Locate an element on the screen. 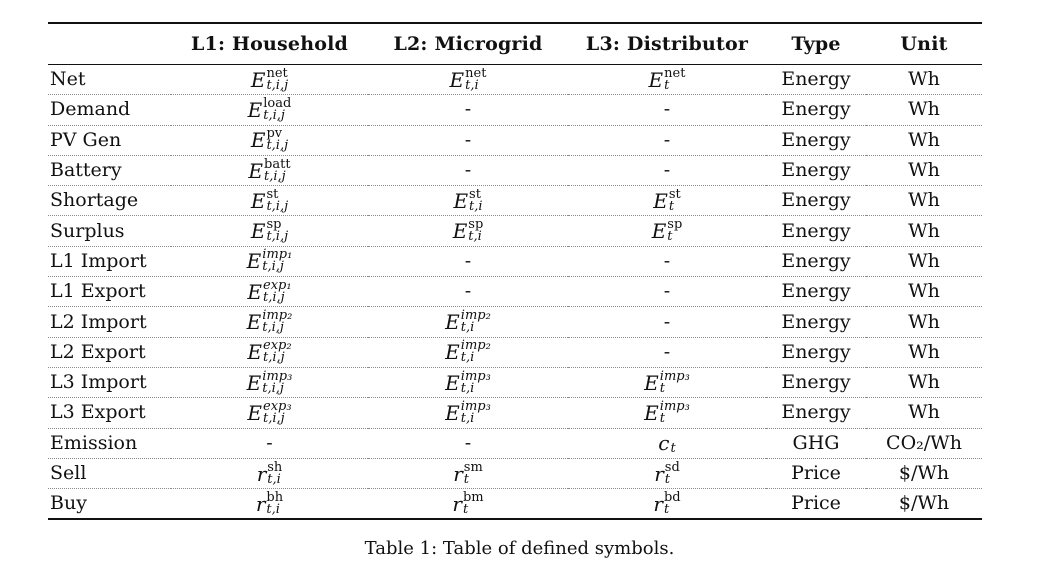  symbol-superscript: net is located at coordinates (476, 73).